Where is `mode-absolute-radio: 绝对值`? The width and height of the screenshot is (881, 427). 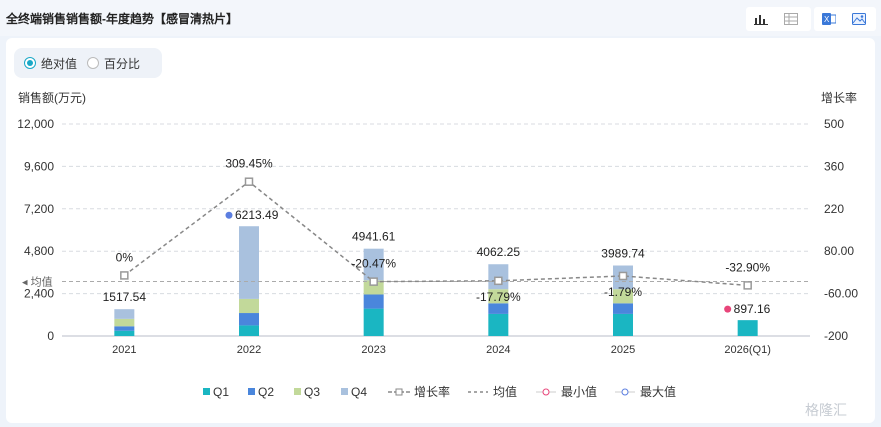
mode-absolute-radio: 绝对值 is located at coordinates (50, 63).